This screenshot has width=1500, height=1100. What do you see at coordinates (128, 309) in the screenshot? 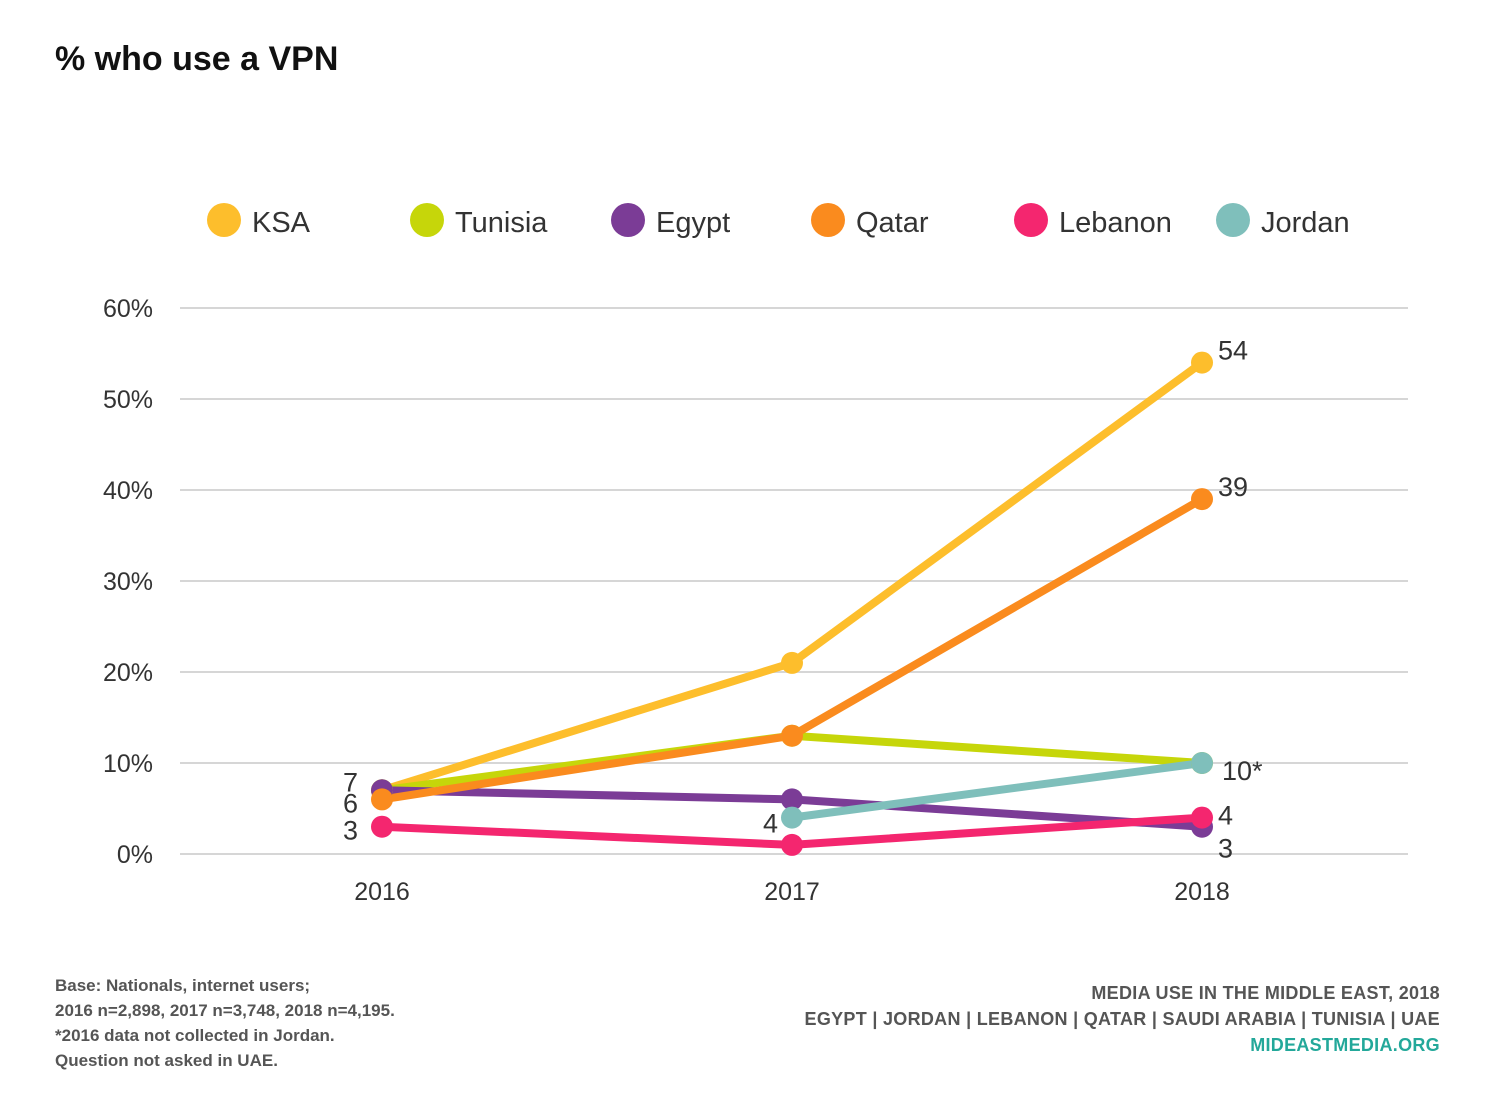
I see `y-tick-label: 60%` at bounding box center [128, 309].